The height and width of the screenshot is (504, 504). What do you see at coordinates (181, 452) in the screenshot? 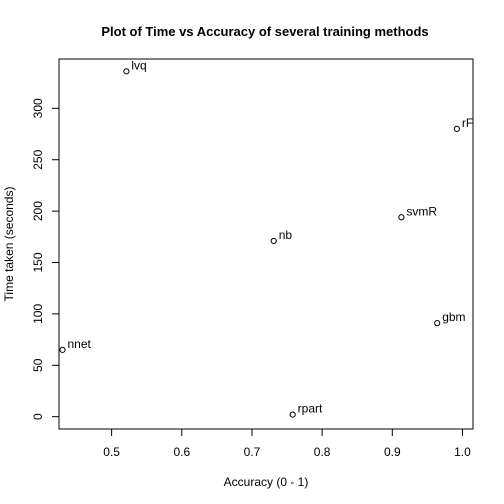
I see `x-tick-label: 0.6` at bounding box center [181, 452].